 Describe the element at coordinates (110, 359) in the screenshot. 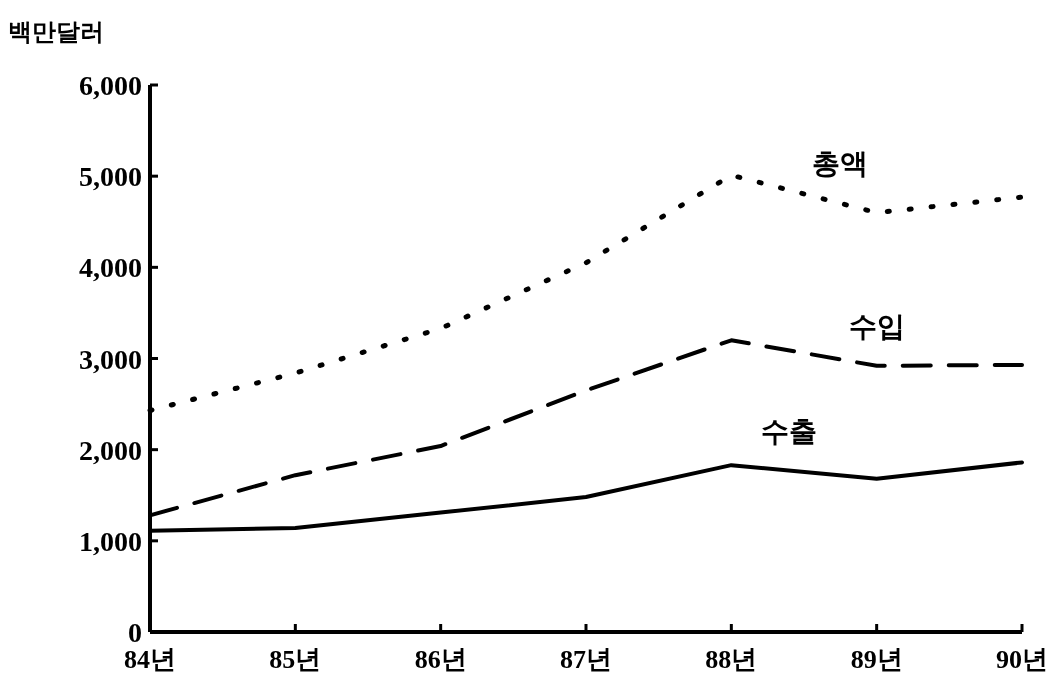

I see `y-tick-label: 3,000` at that location.